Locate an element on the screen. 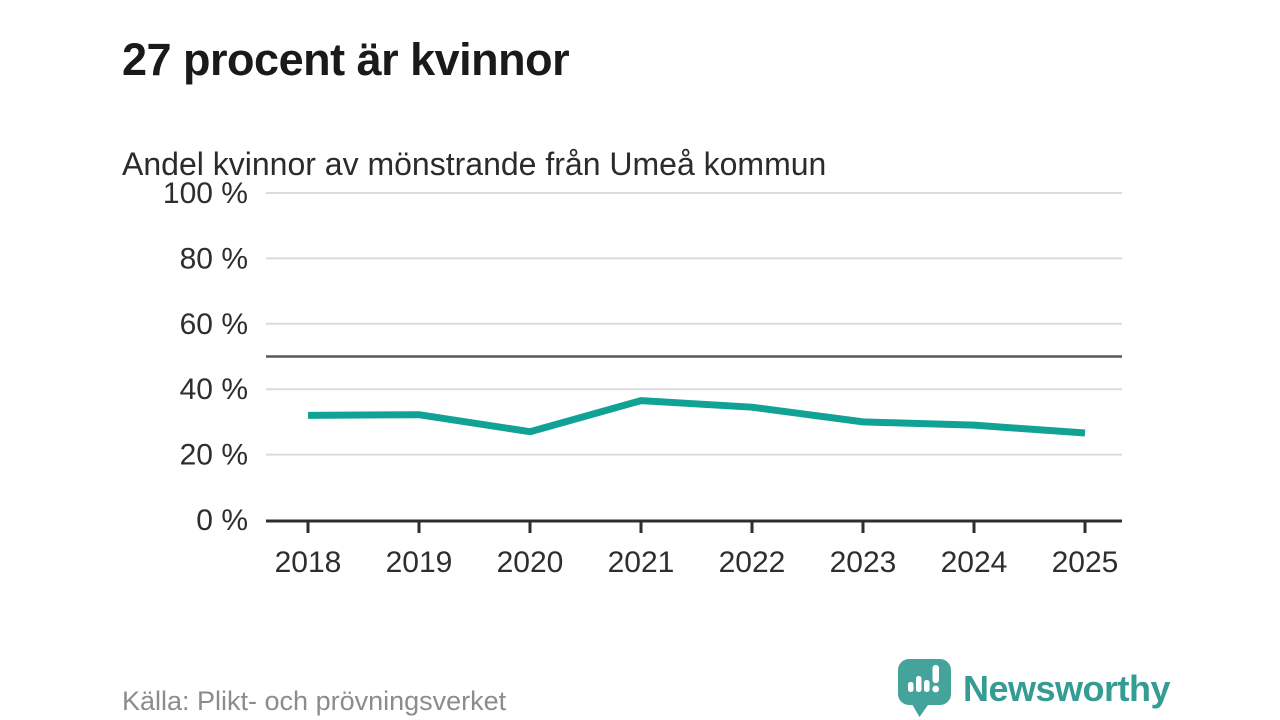 The width and height of the screenshot is (1280, 720). x-tick-label: 2018 is located at coordinates (308, 562).